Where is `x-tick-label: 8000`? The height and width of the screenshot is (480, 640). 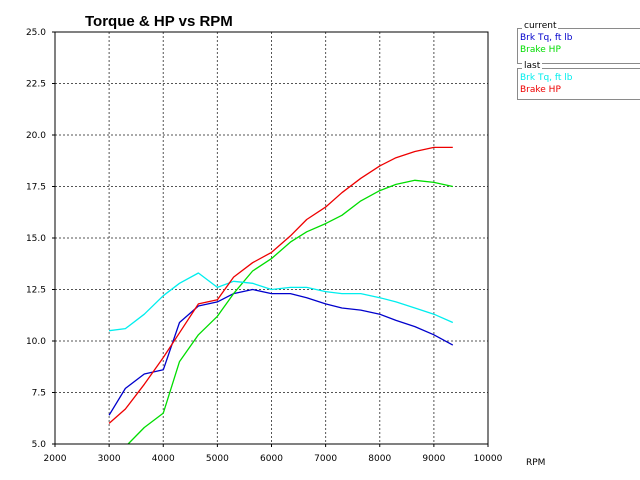
x-tick-label: 8000 is located at coordinates (379, 459).